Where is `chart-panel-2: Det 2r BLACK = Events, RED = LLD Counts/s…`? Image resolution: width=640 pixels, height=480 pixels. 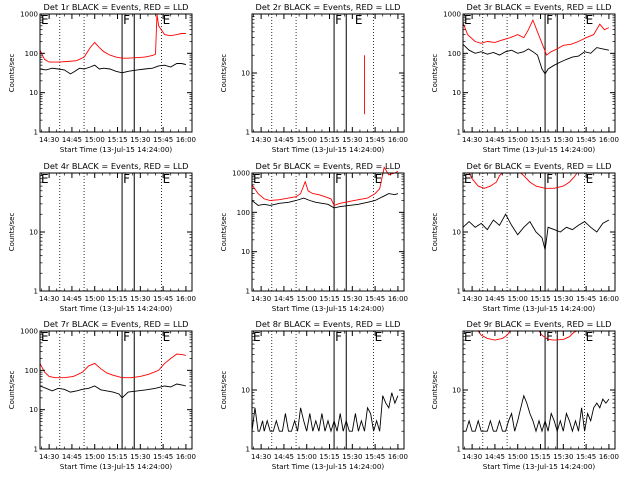
chart-panel-2: Det 2r BLACK = Events, RED = LLD Counts/s… is located at coordinates (314, 78).